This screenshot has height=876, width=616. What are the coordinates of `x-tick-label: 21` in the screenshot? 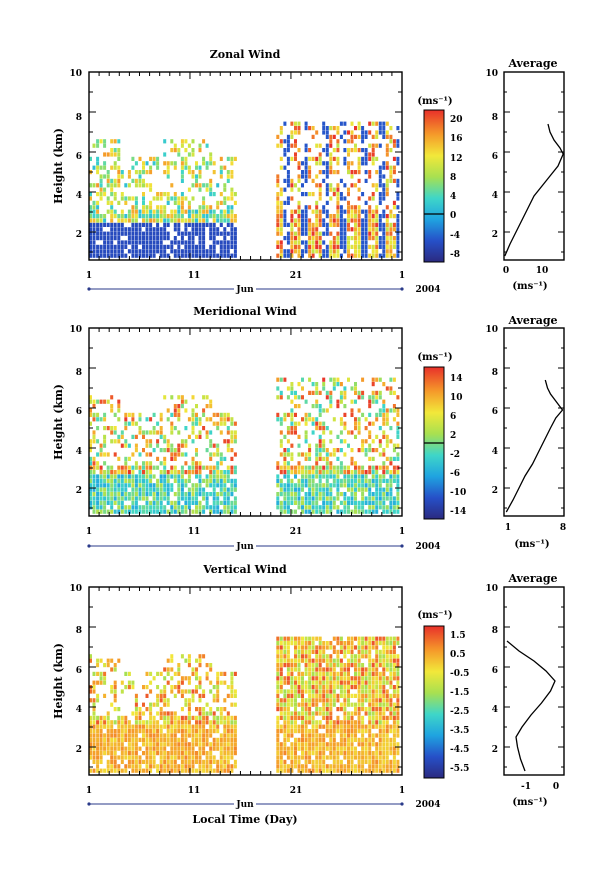 It's located at (296, 276).